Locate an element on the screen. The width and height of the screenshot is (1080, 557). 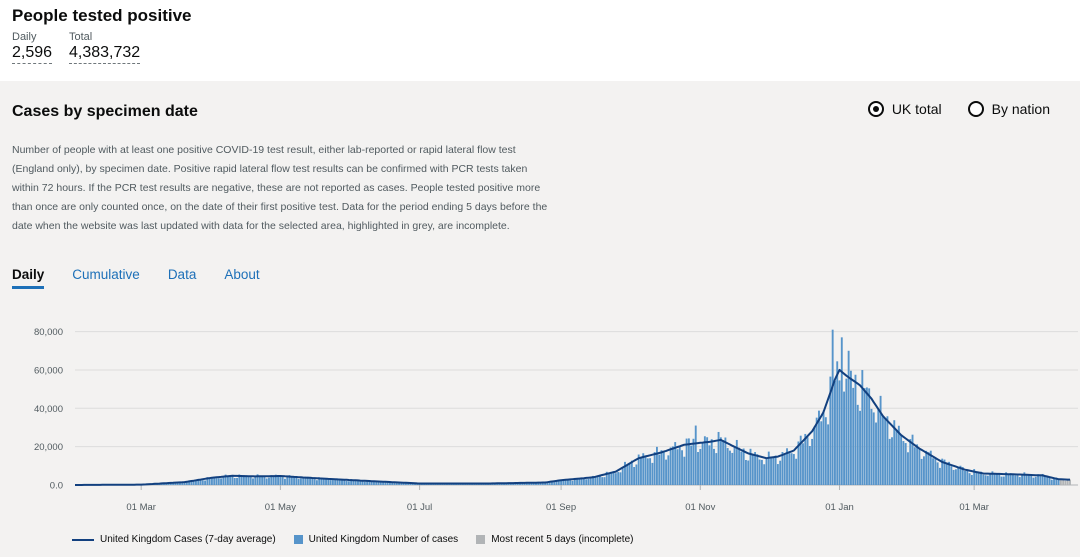
total-label: Total is located at coordinates (81, 37).